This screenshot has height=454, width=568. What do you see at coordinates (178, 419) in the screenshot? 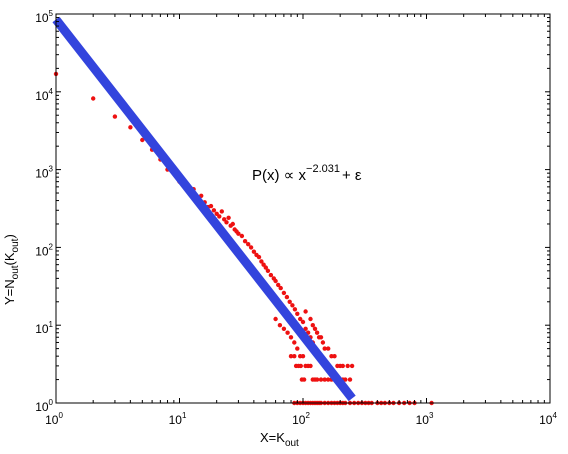
I see `x-tick-label-1: 10¹` at bounding box center [178, 419].